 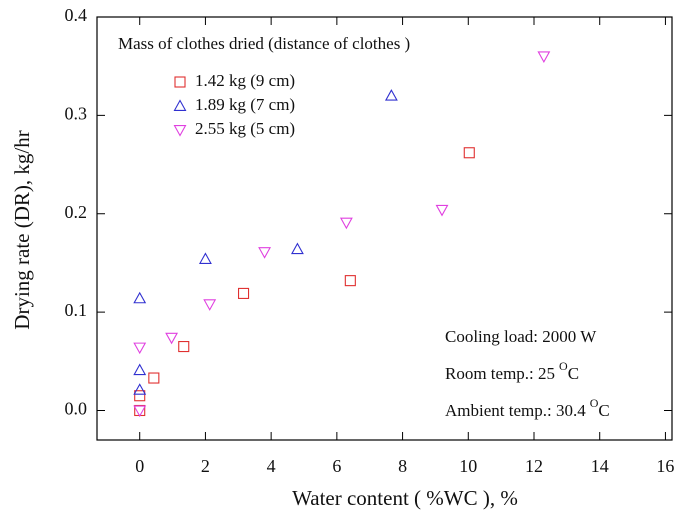 What do you see at coordinates (402, 466) in the screenshot?
I see `x-tick-label: 8` at bounding box center [402, 466].